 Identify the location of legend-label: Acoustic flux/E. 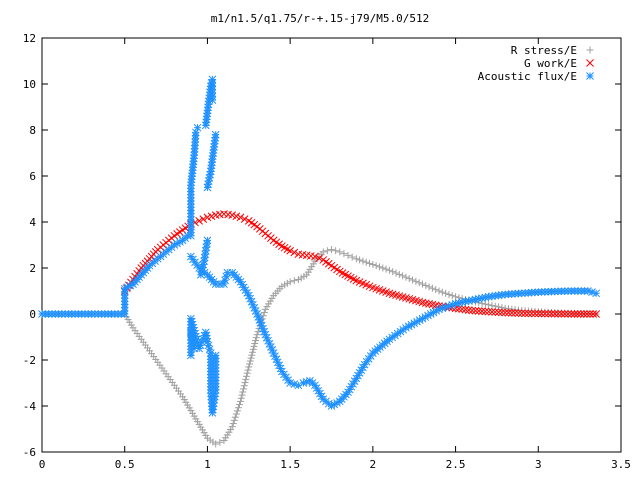
(527, 76).